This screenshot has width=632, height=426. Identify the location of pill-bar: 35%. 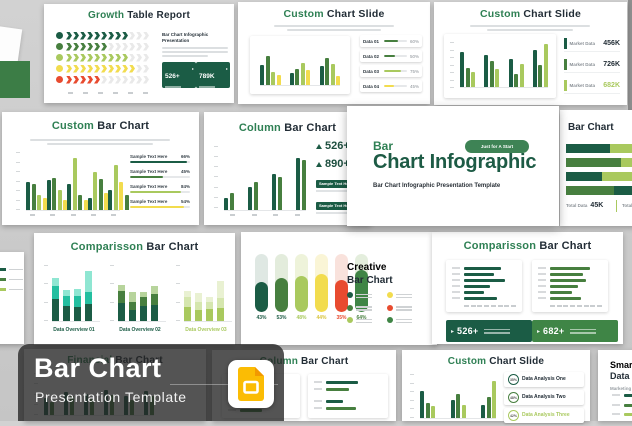
(341, 287).